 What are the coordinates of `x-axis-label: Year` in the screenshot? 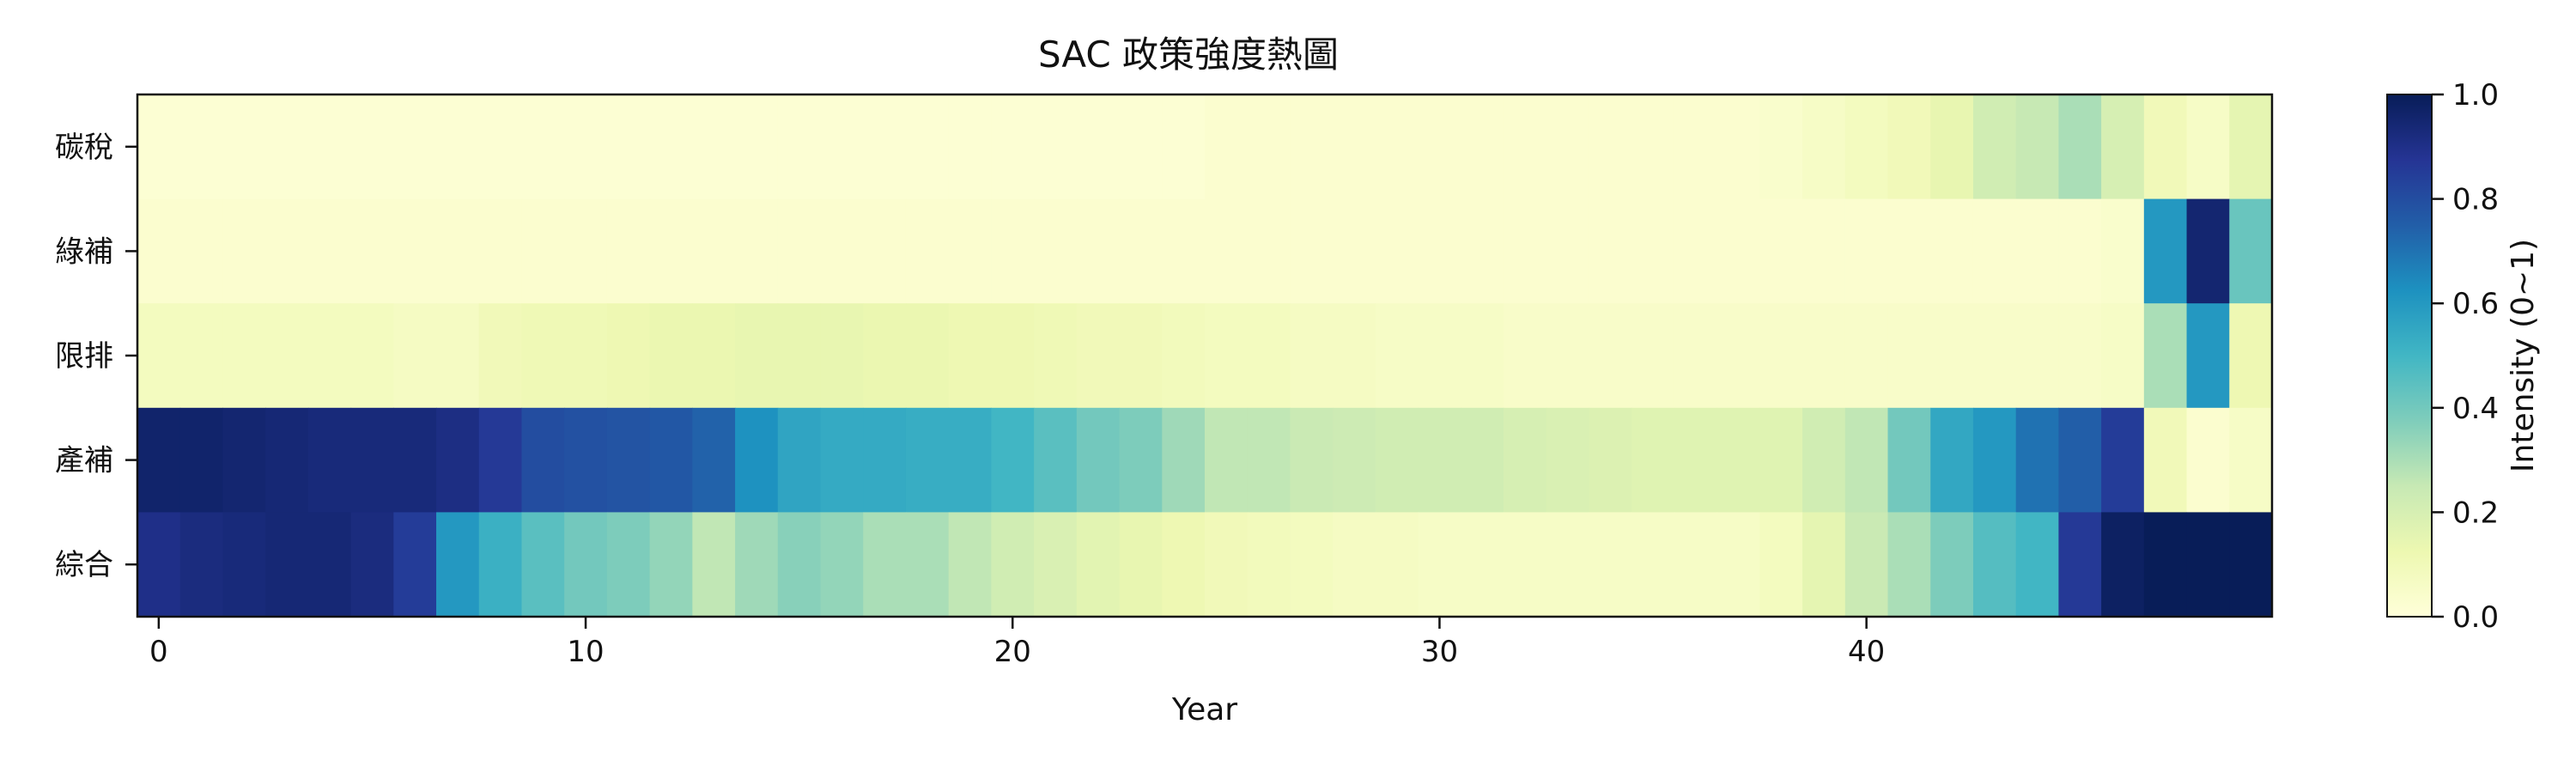 It's located at (1204, 709).